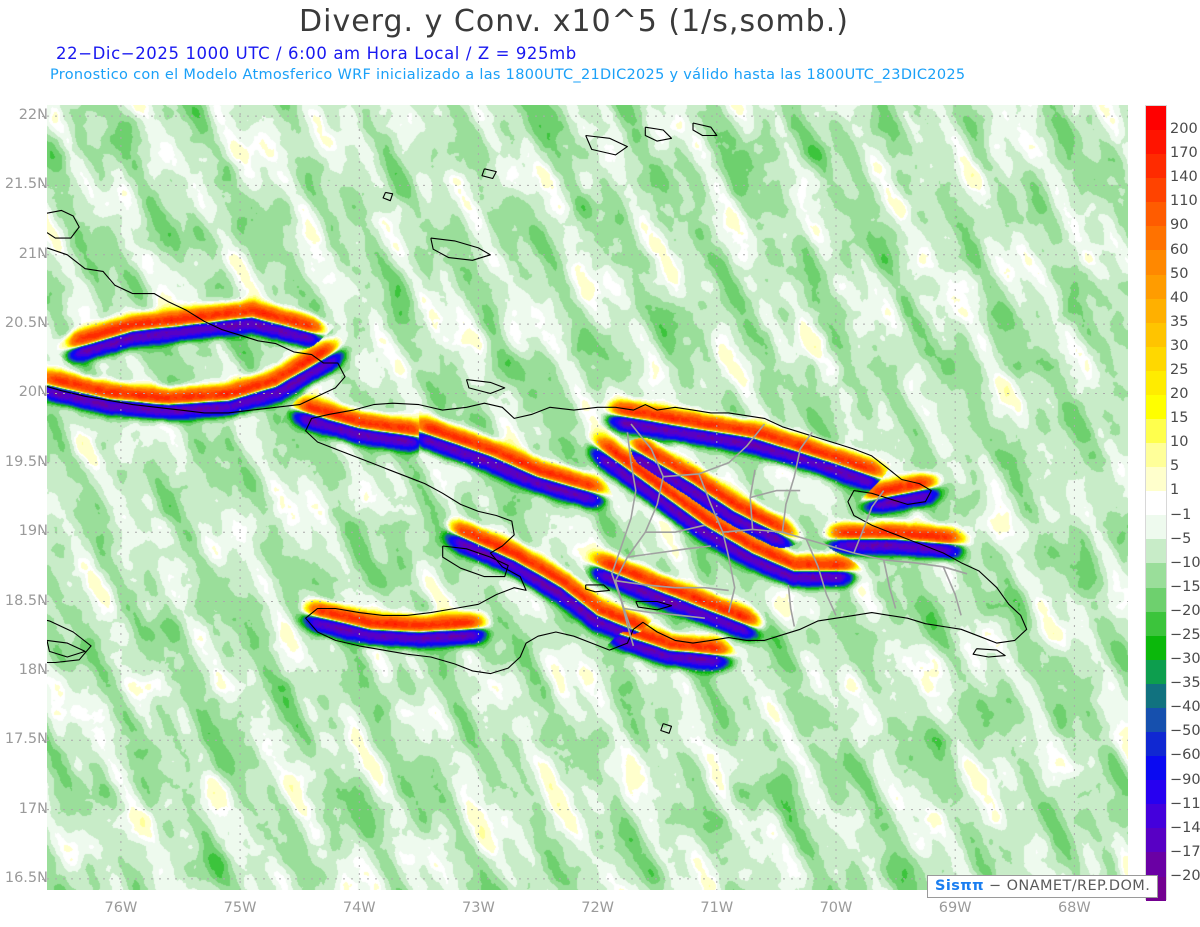  Describe the element at coordinates (1179, 442) in the screenshot. I see `colorbar-tick-label-13: 10` at that location.